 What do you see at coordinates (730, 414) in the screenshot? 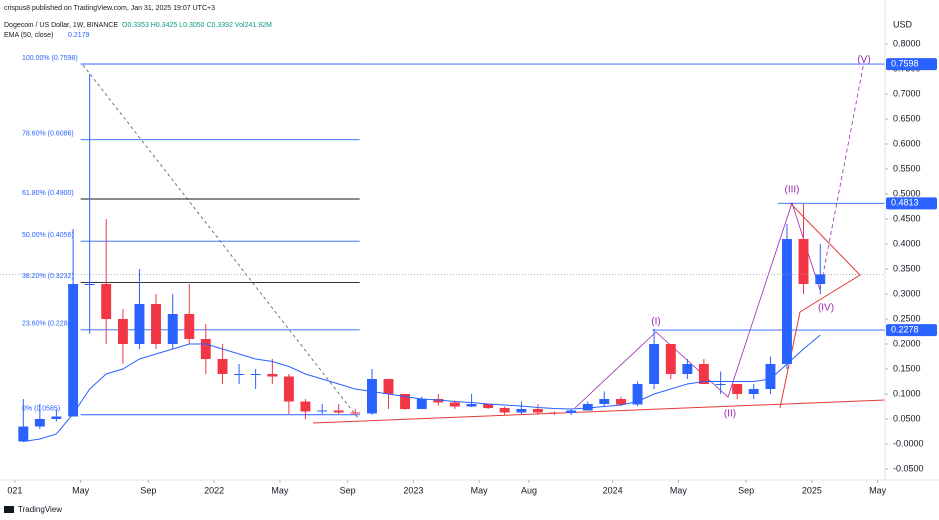
I see `wave-label: (II)` at bounding box center [730, 414].